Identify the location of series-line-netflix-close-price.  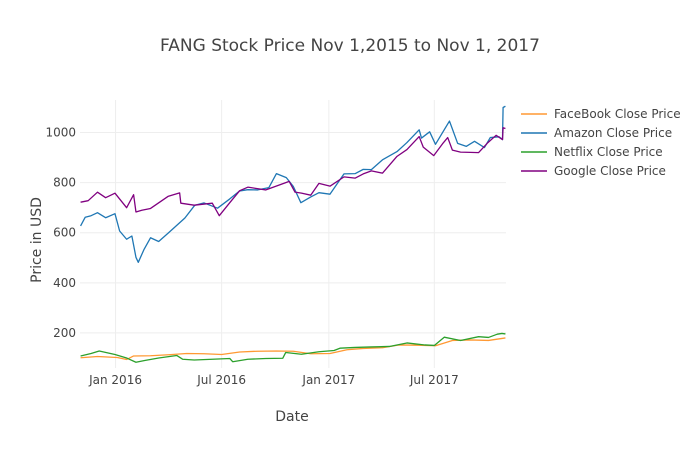
(293, 347).